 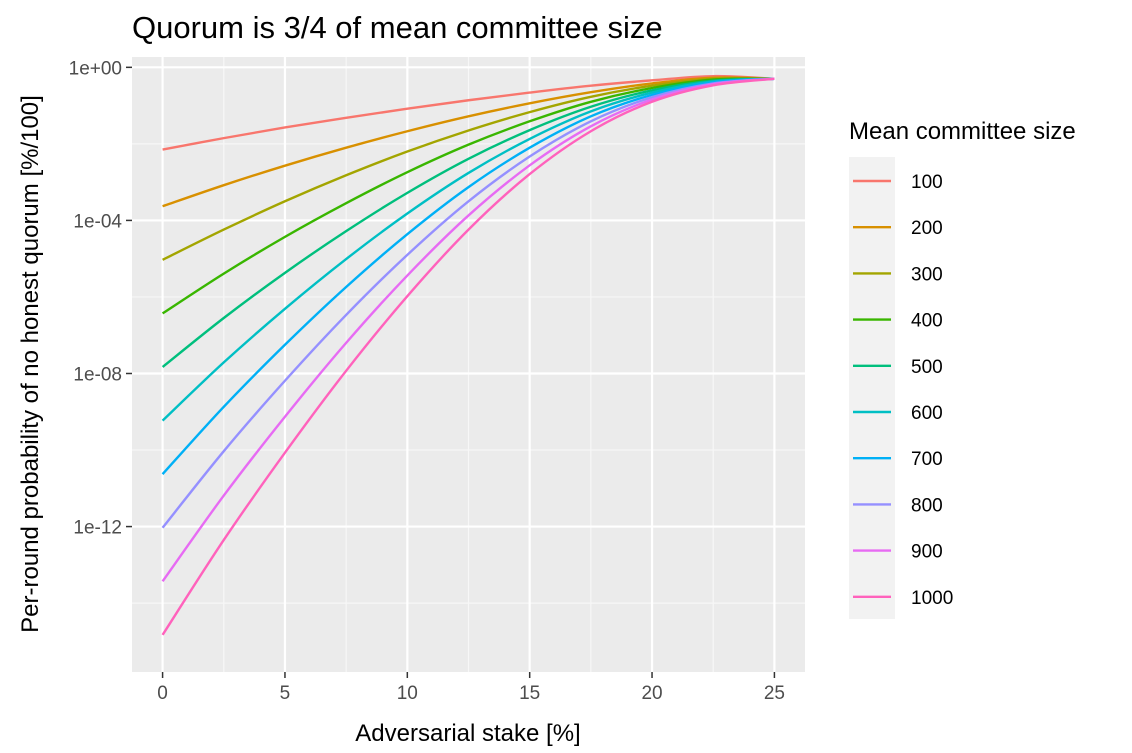 What do you see at coordinates (927, 552) in the screenshot?
I see `legend-label-900: 900` at bounding box center [927, 552].